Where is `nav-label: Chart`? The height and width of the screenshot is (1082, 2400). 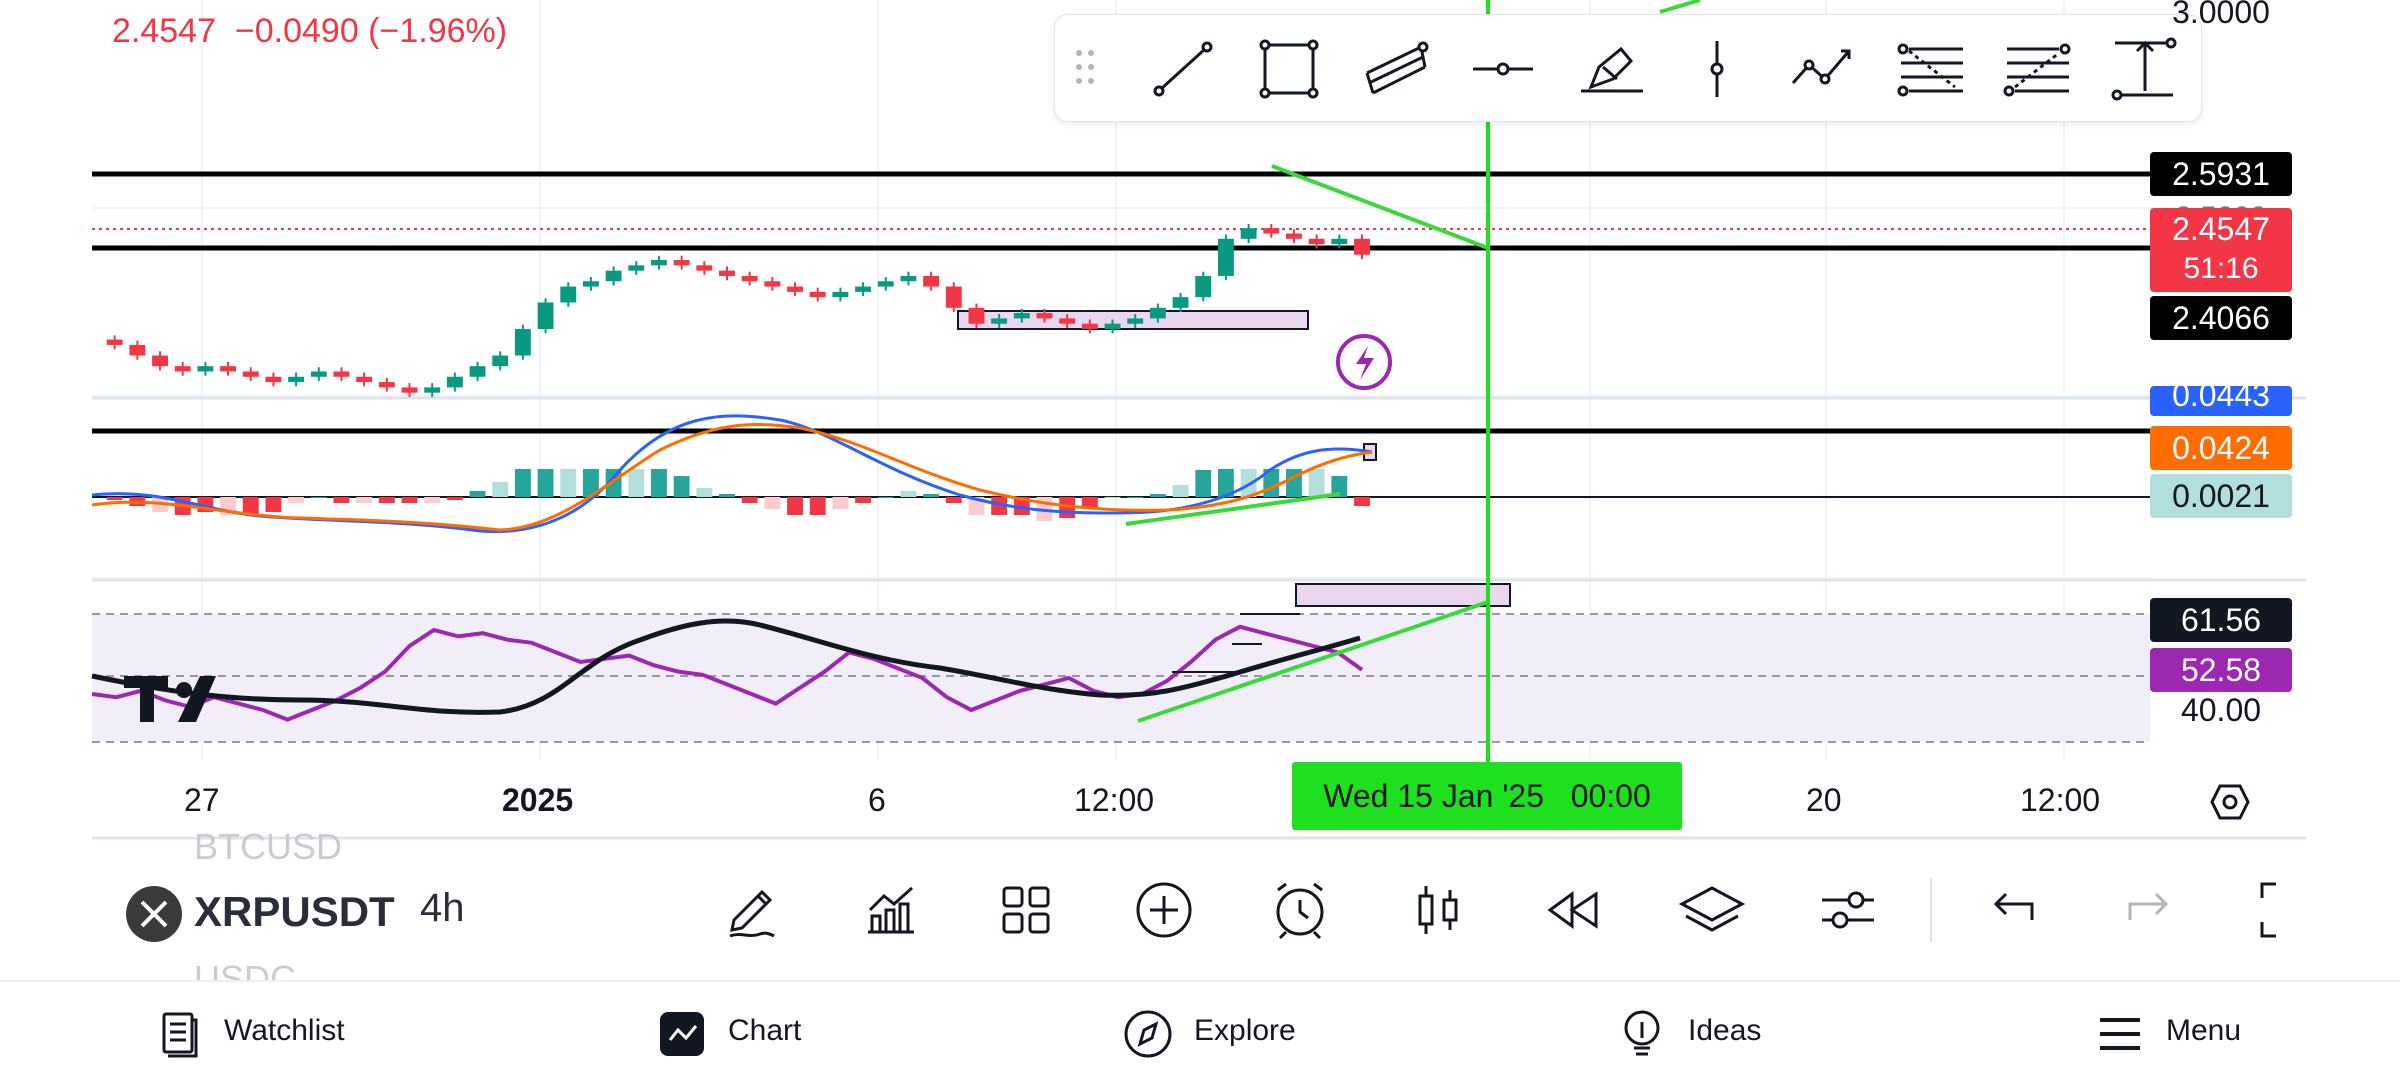 nav-label: Chart is located at coordinates (765, 1030).